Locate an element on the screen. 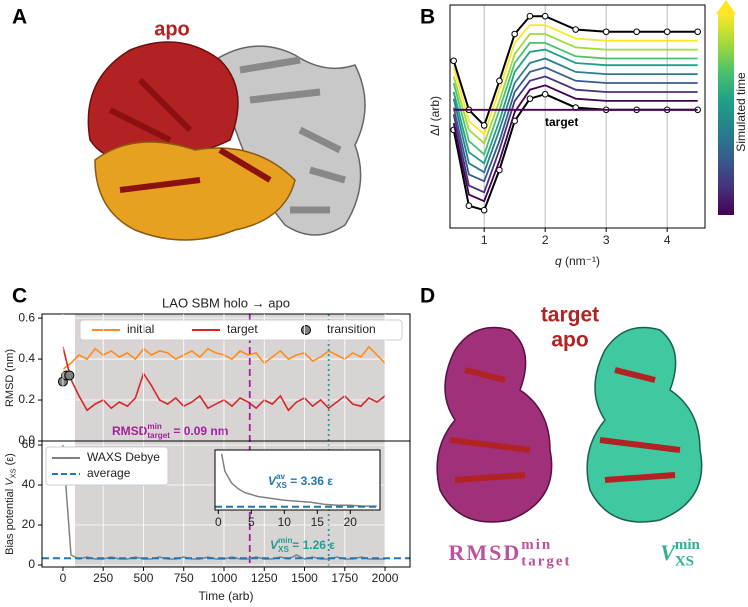 This screenshot has width=748, height=607. x-tick-label: 750 is located at coordinates (184, 578).